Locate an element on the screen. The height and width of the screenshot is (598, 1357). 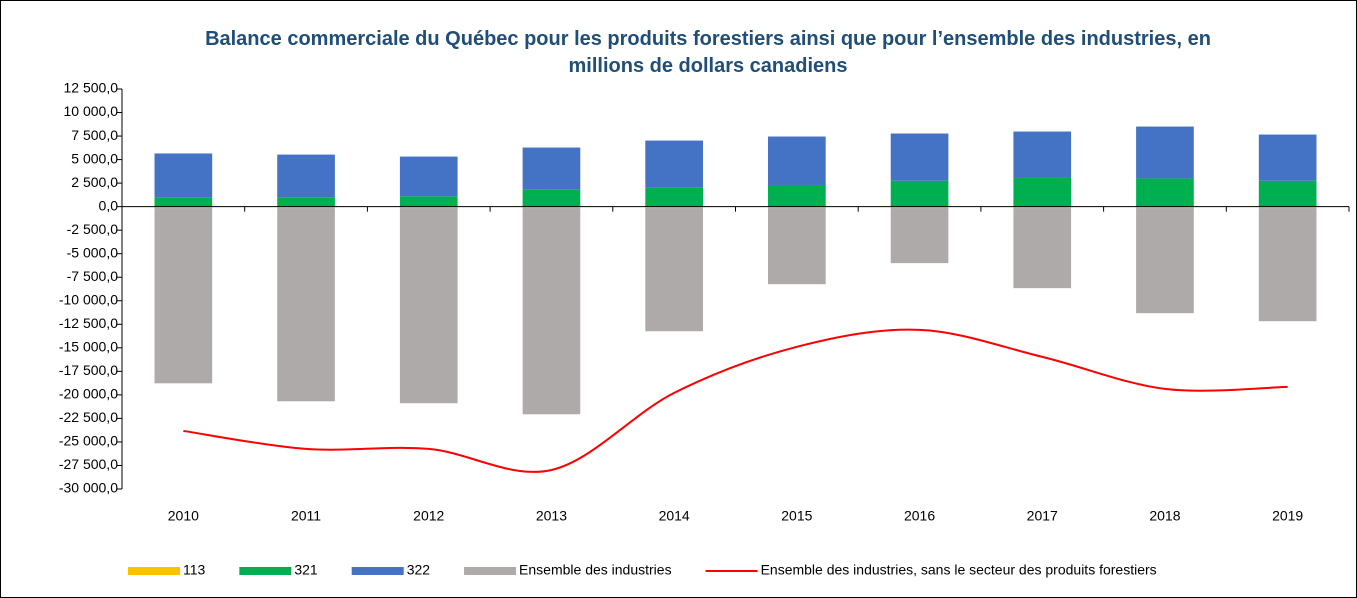
y-tick-label: -7 500,0 is located at coordinates (93, 276).